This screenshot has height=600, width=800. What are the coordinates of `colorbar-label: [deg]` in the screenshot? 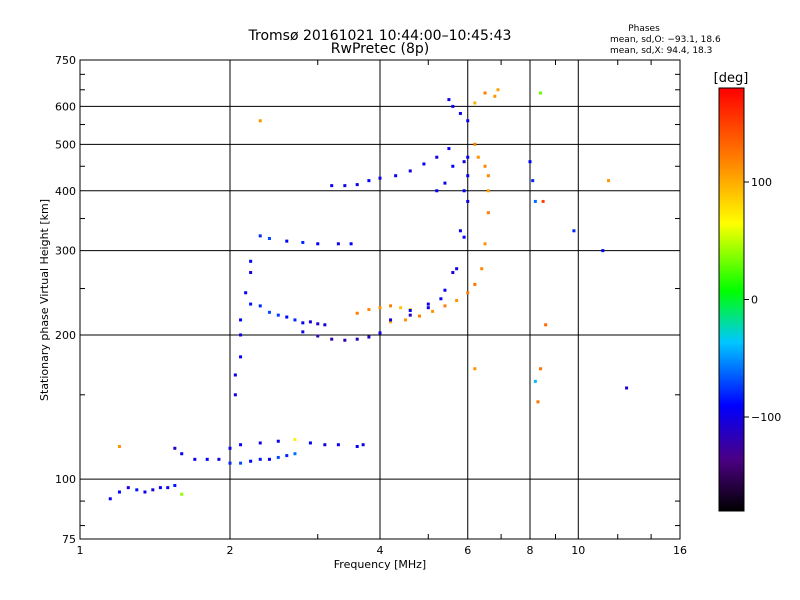 It's located at (731, 78).